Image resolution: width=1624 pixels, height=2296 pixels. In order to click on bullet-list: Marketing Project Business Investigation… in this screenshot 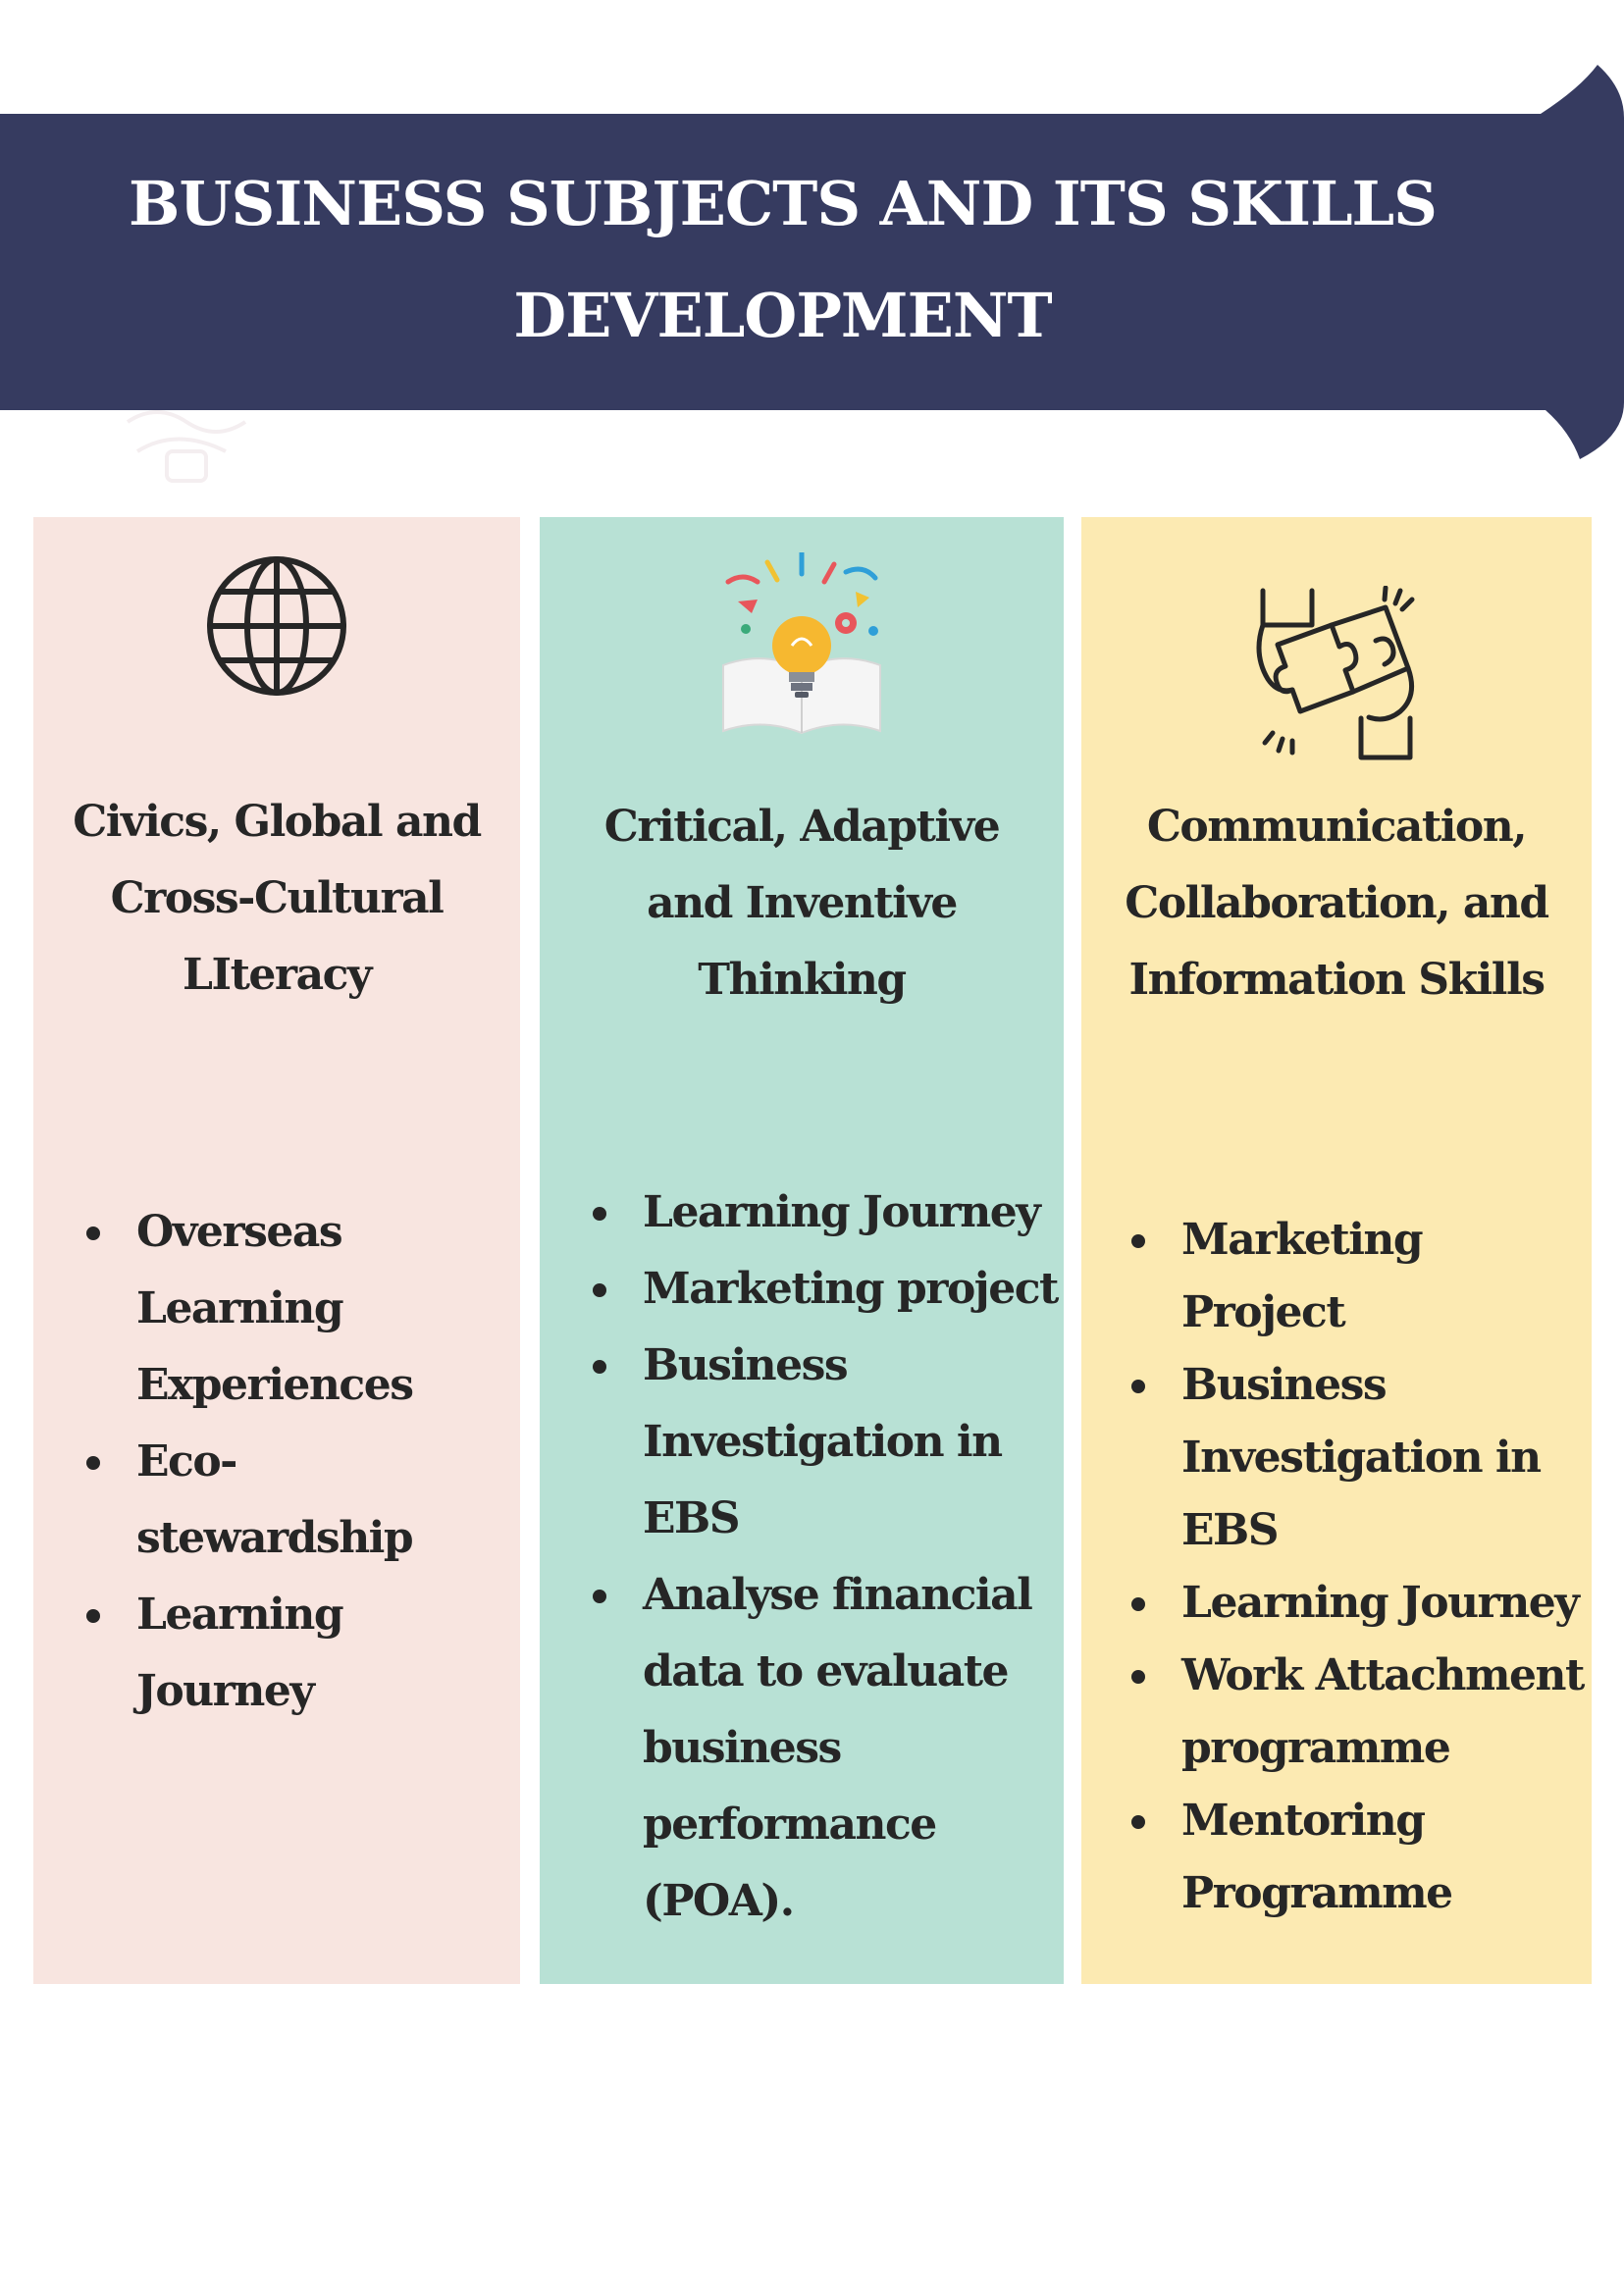, I will do `click(1361, 1567)`.